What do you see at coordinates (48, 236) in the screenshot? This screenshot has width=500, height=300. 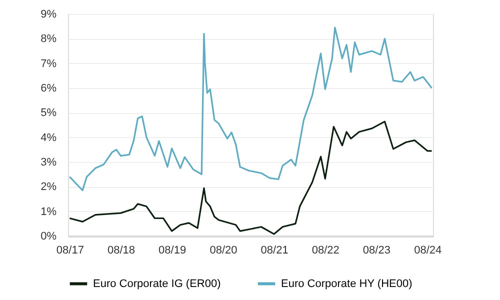 I see `y-tick-label: 0%` at bounding box center [48, 236].